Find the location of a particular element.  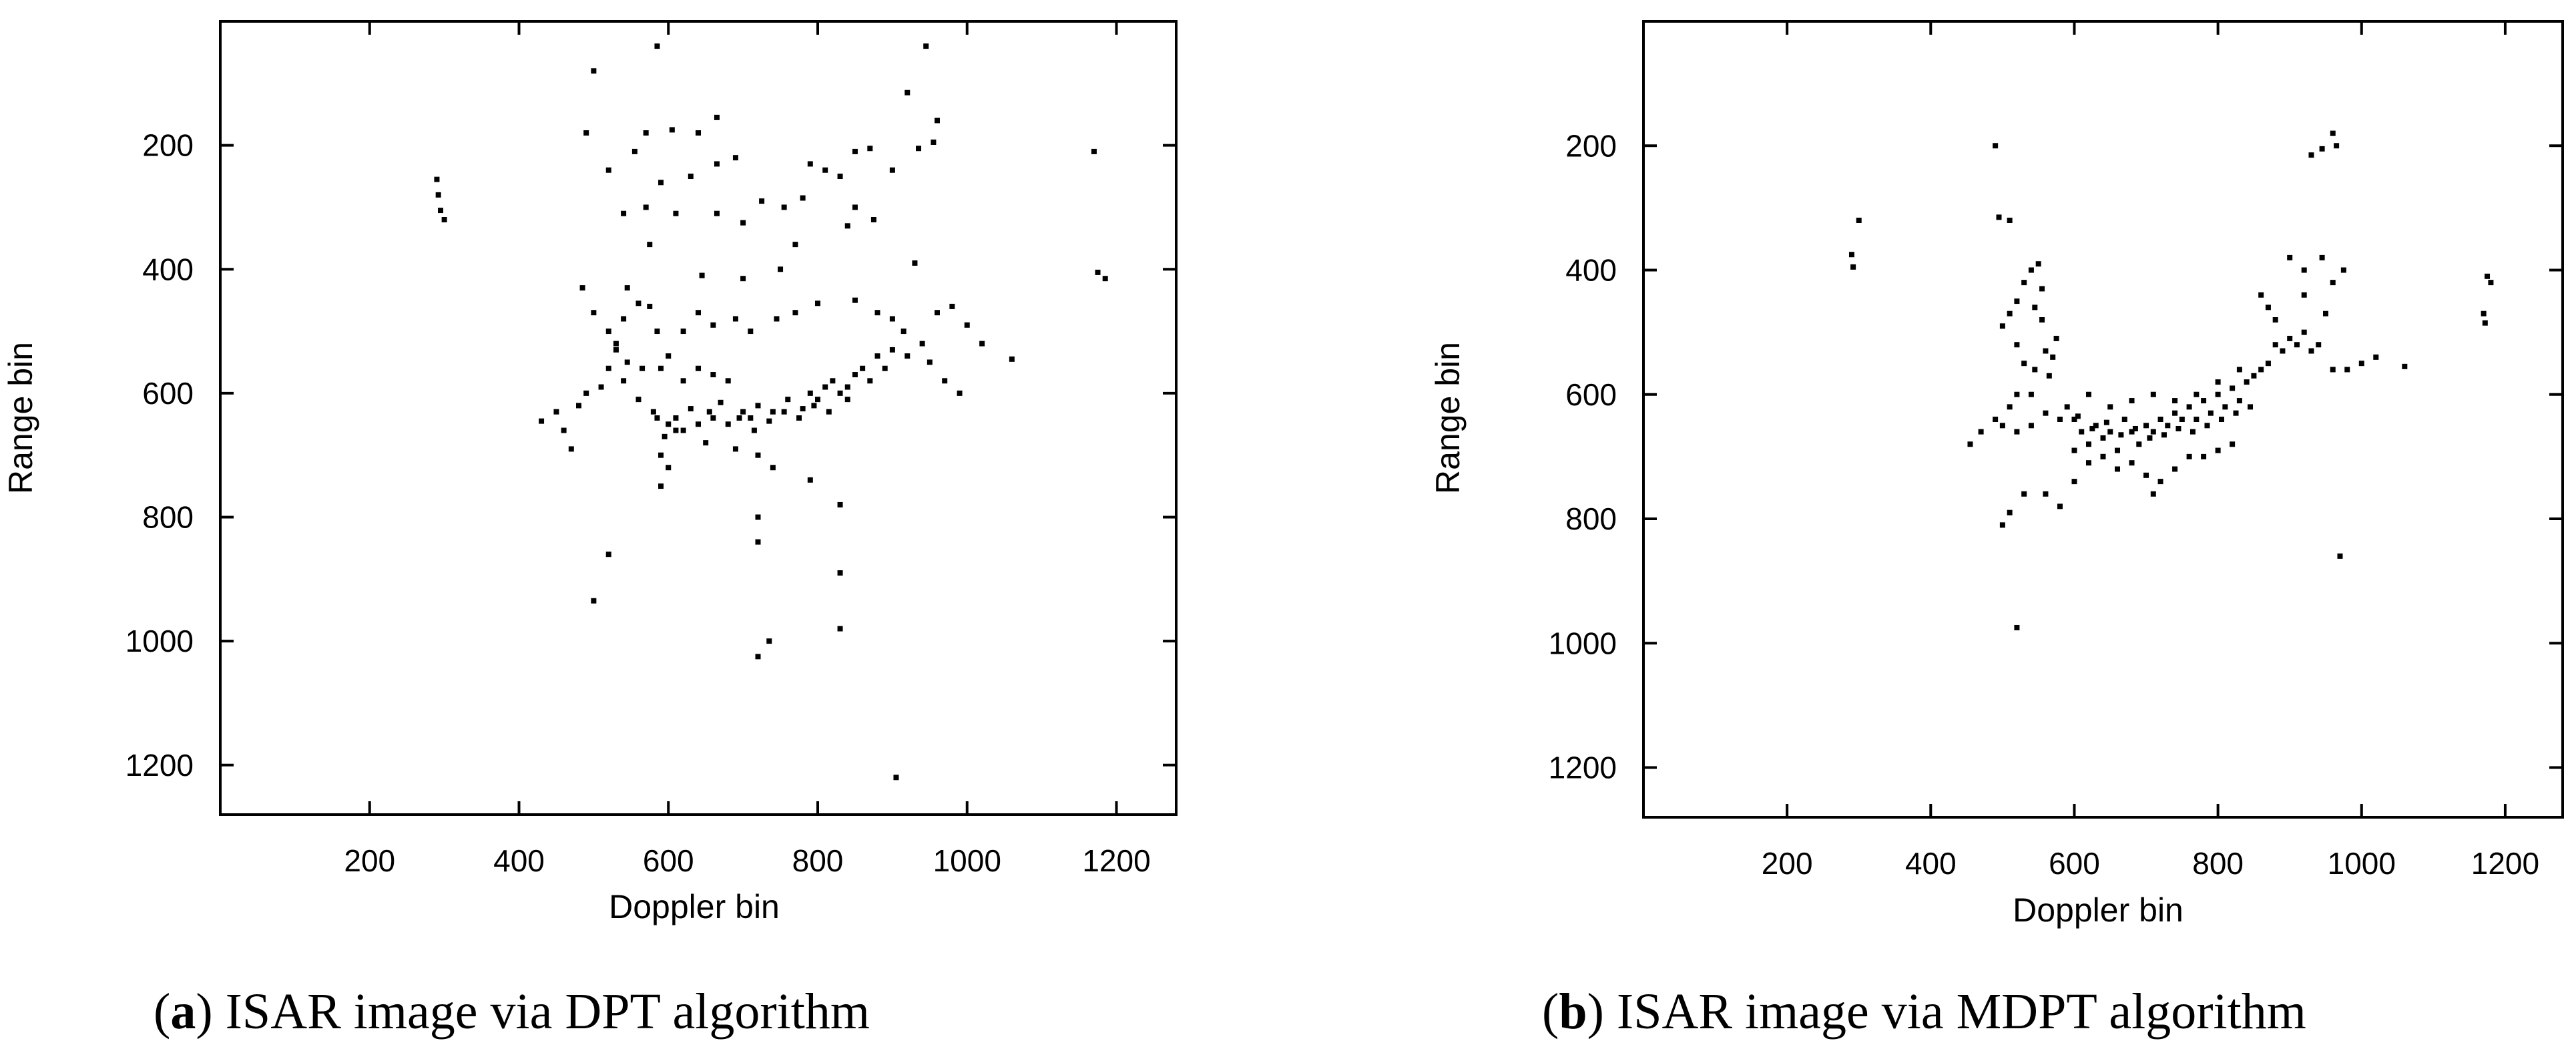

caption-letter-a: a is located at coordinates (183, 1012).